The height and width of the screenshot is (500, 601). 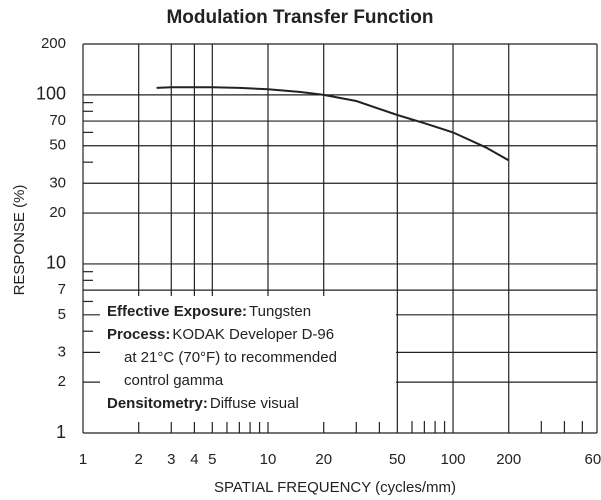 What do you see at coordinates (62, 381) in the screenshot?
I see `y-tick-label: 2` at bounding box center [62, 381].